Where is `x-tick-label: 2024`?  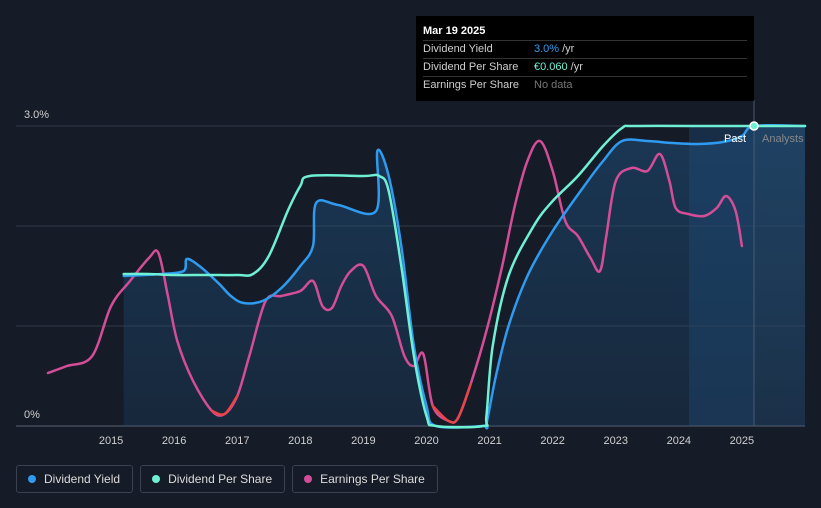
x-tick-label: 2024 is located at coordinates (679, 441).